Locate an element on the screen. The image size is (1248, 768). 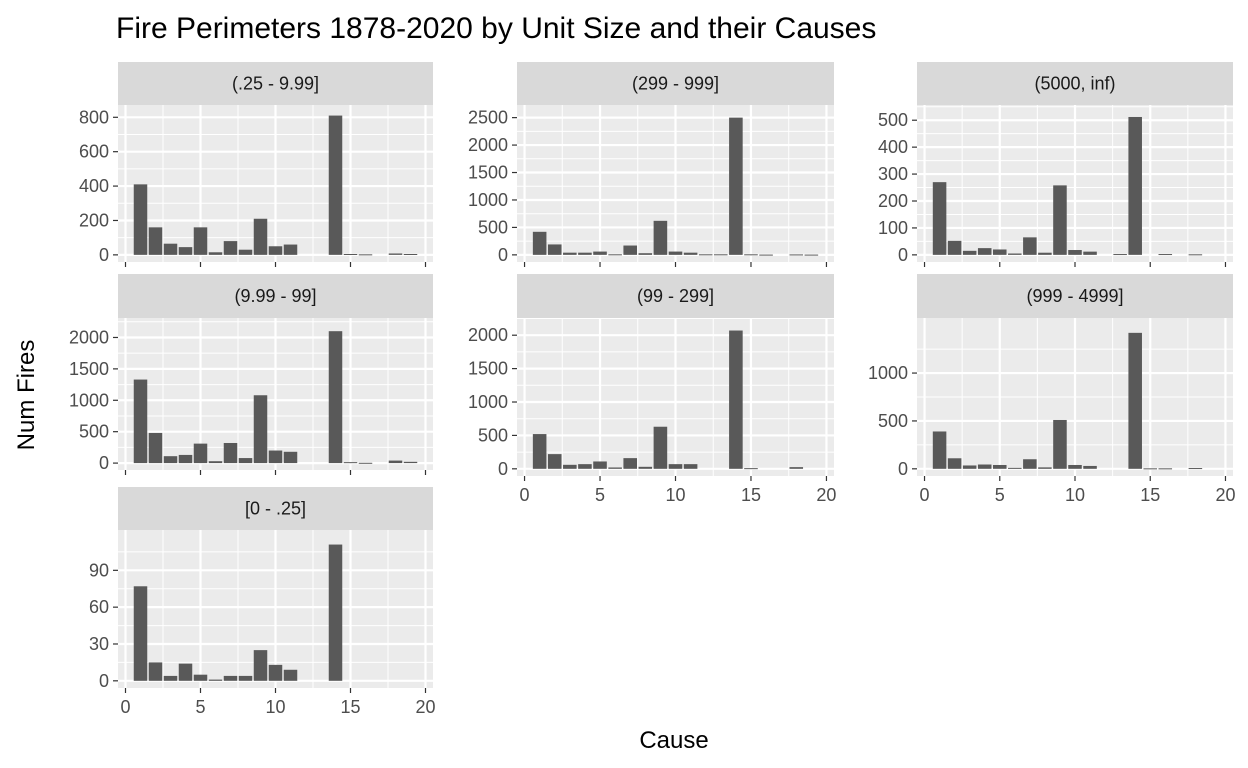
x-tick-label: 20 is located at coordinates (1225, 495).